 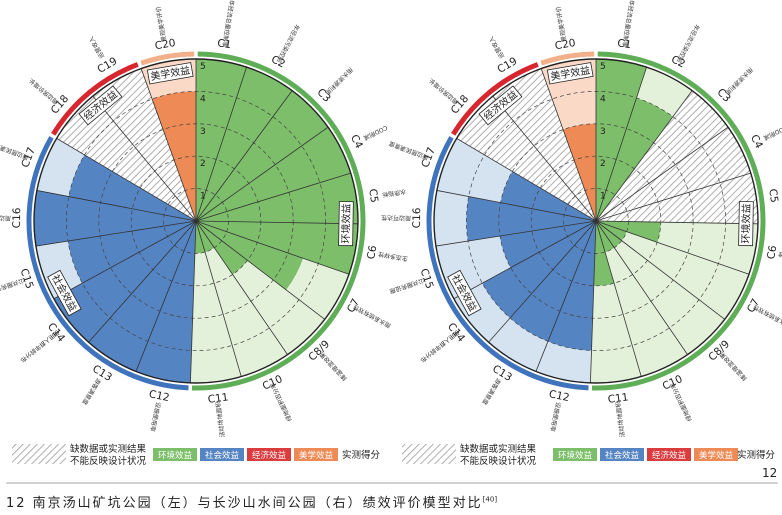 I want to click on bar-c6, so click(x=277, y=248).